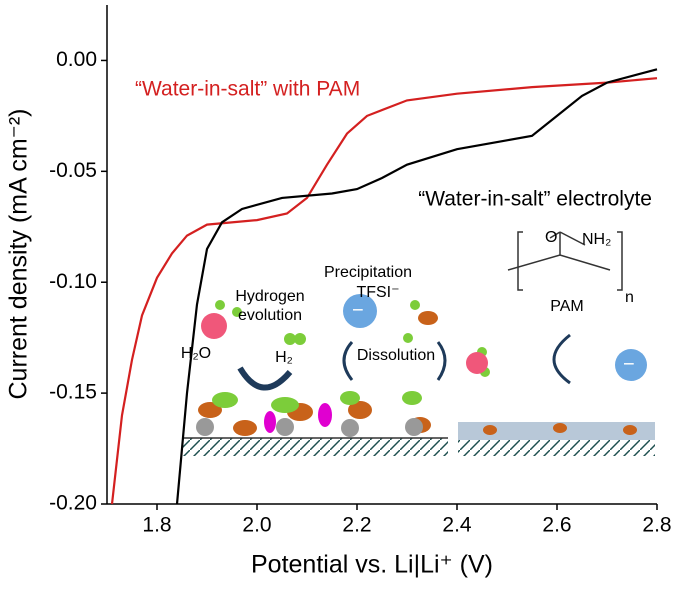 The height and width of the screenshot is (589, 679). I want to click on annotation: H₂O, so click(196, 353).